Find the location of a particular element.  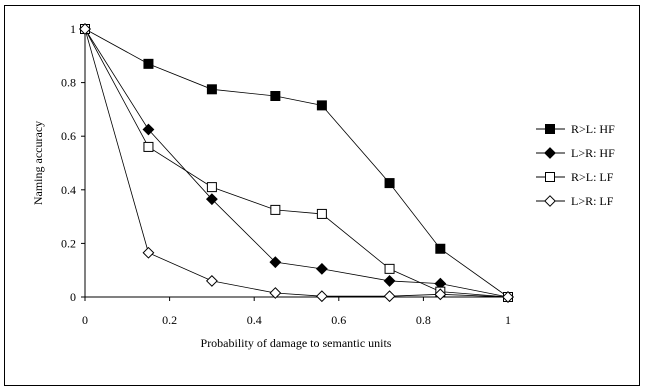

legend-label: L>R: HF is located at coordinates (593, 153).